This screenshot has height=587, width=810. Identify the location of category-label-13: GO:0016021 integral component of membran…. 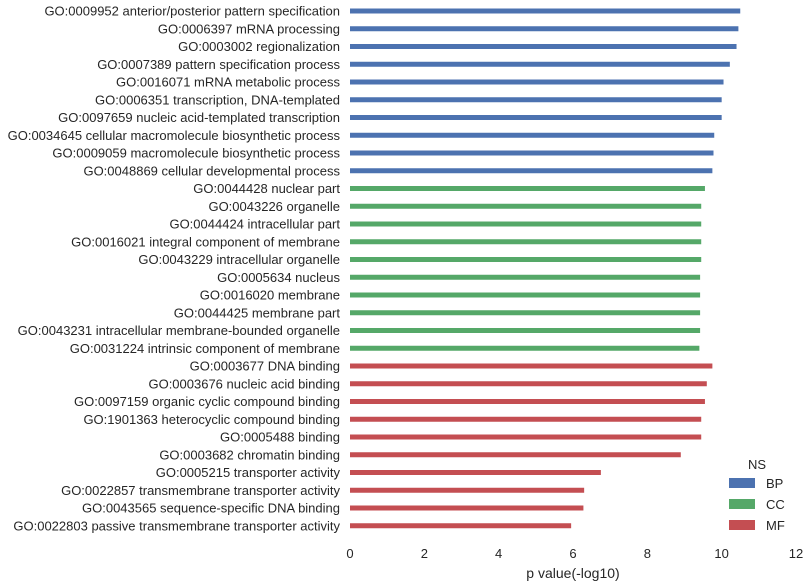
(205, 241).